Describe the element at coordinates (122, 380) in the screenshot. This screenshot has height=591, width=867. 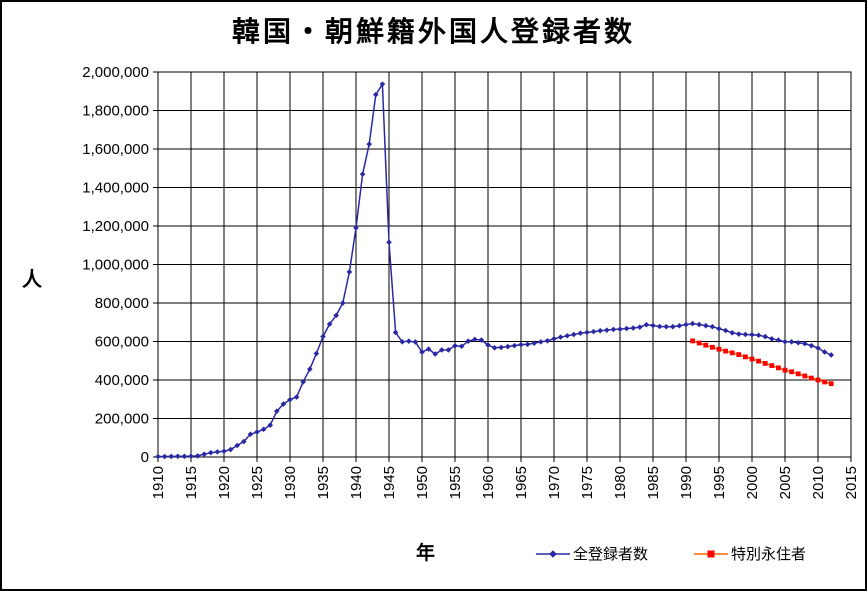
I see `y-tick-label: 400,000` at that location.